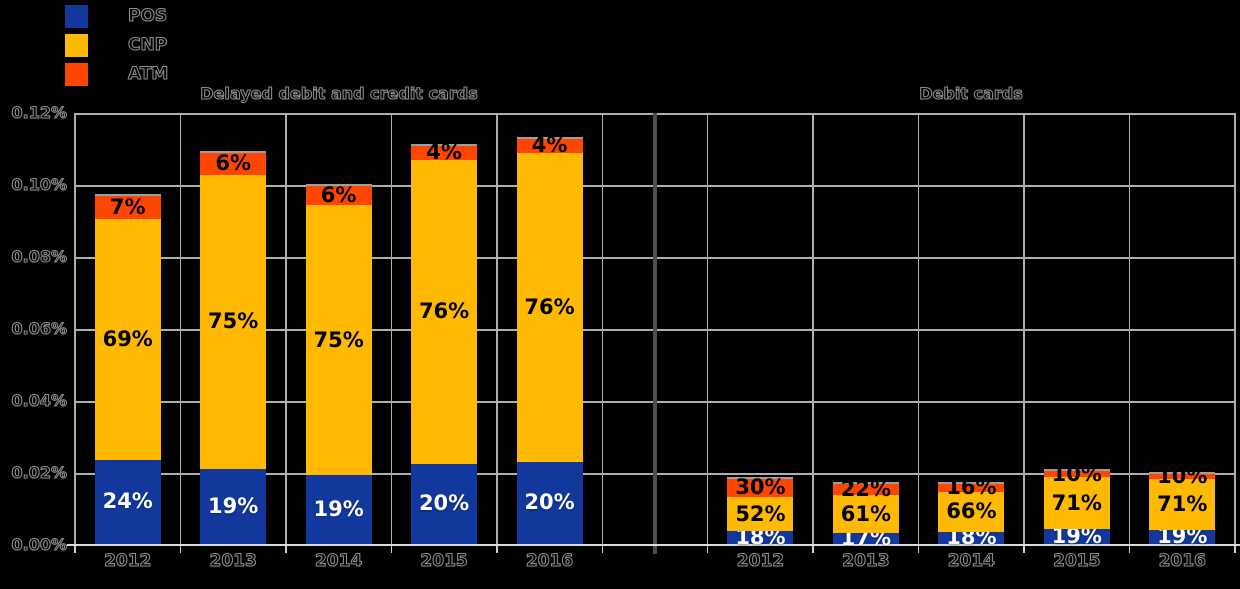 This screenshot has width=1240, height=589. I want to click on y-axis-label: 0.12%, so click(39, 113).